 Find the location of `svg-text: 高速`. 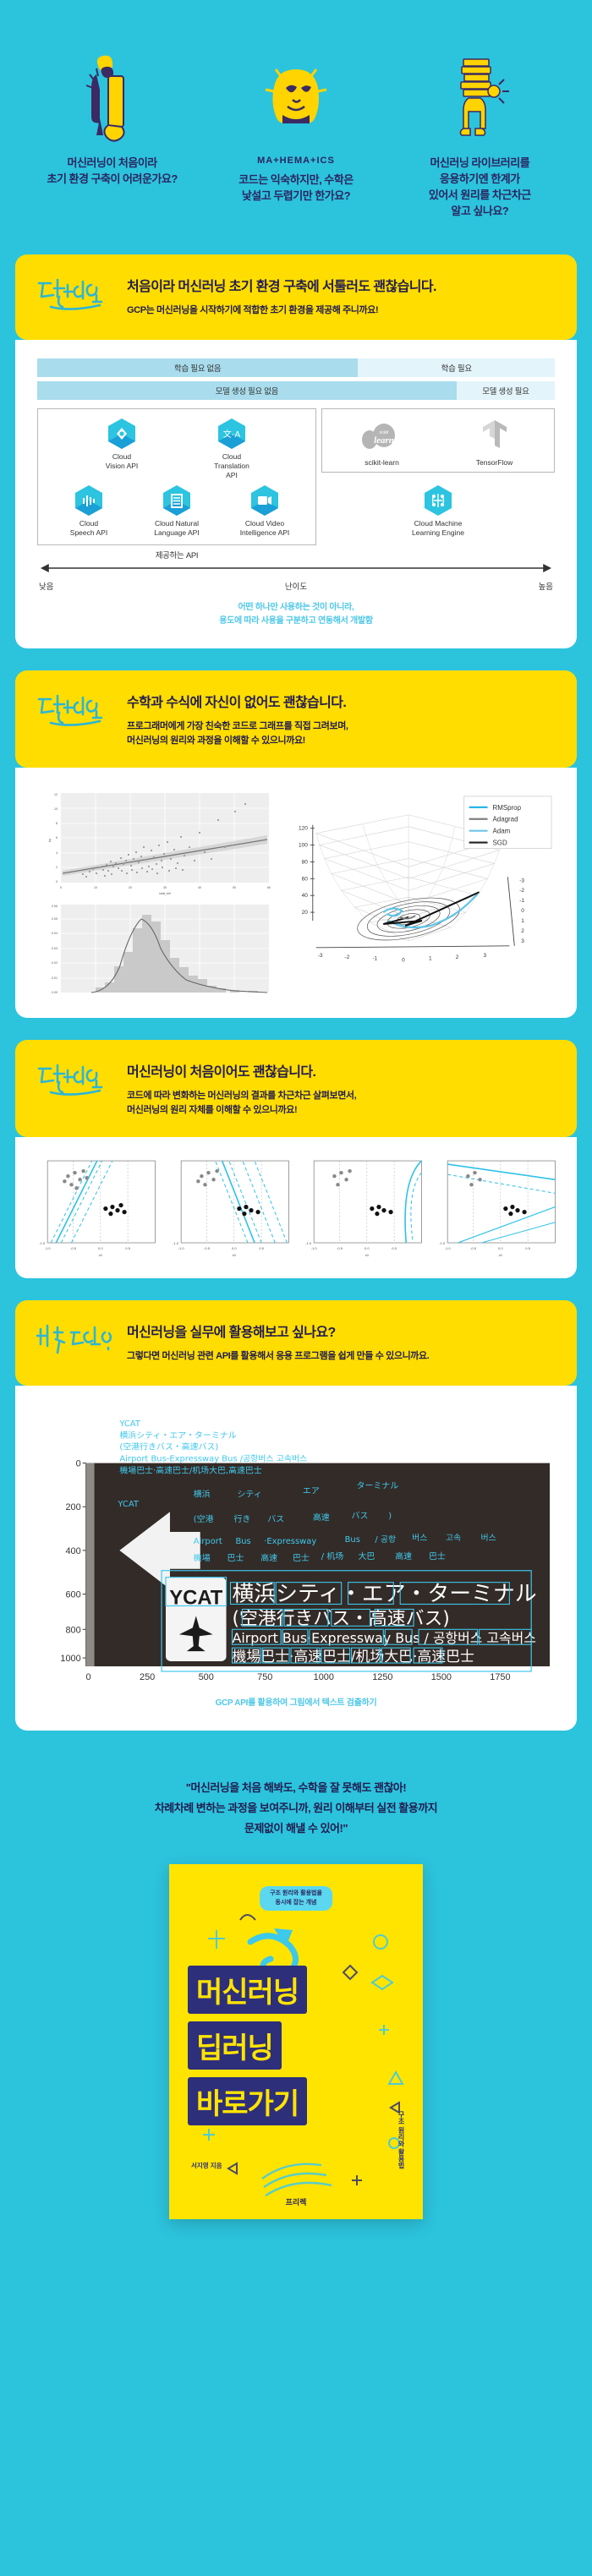

svg-text: 高速 is located at coordinates (268, 1558).